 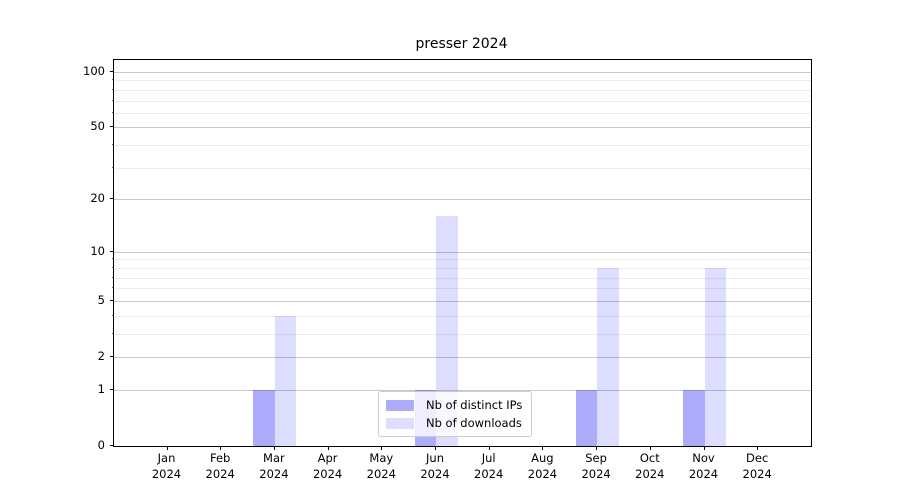 What do you see at coordinates (489, 466) in the screenshot?
I see `x-tick-label-jul: Jul 2024` at bounding box center [489, 466].